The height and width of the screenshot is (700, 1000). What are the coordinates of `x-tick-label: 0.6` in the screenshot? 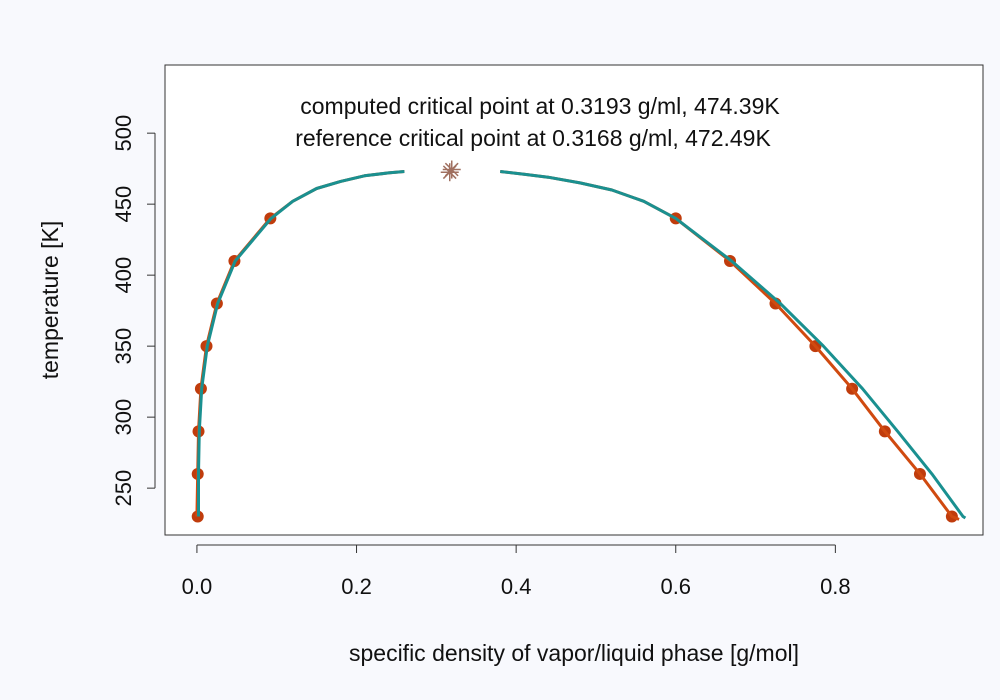 It's located at (675, 586).